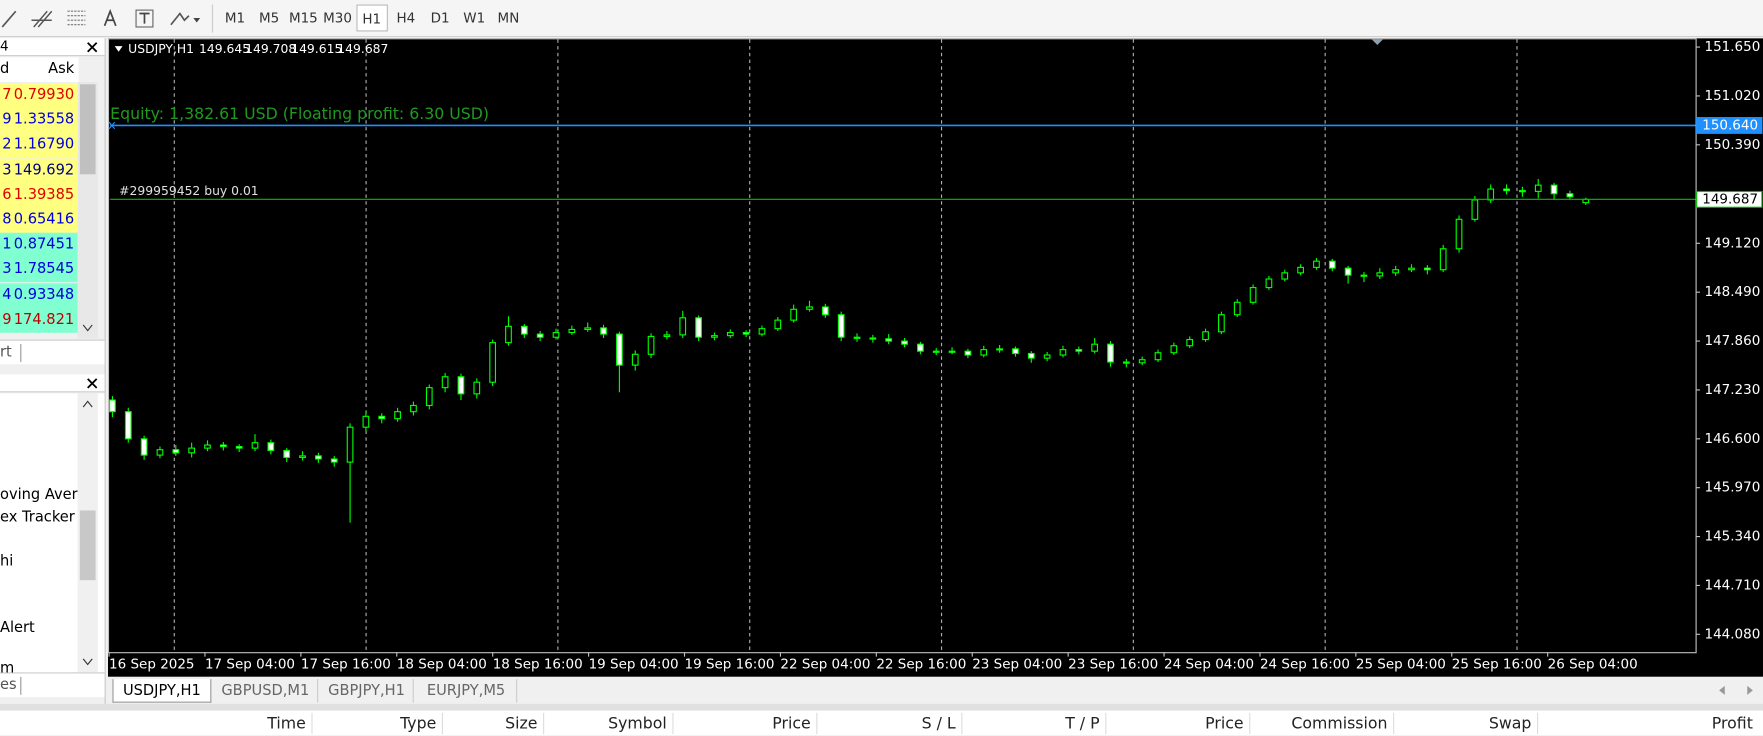  Describe the element at coordinates (637, 724) in the screenshot. I see `column-header: Symbol` at that location.